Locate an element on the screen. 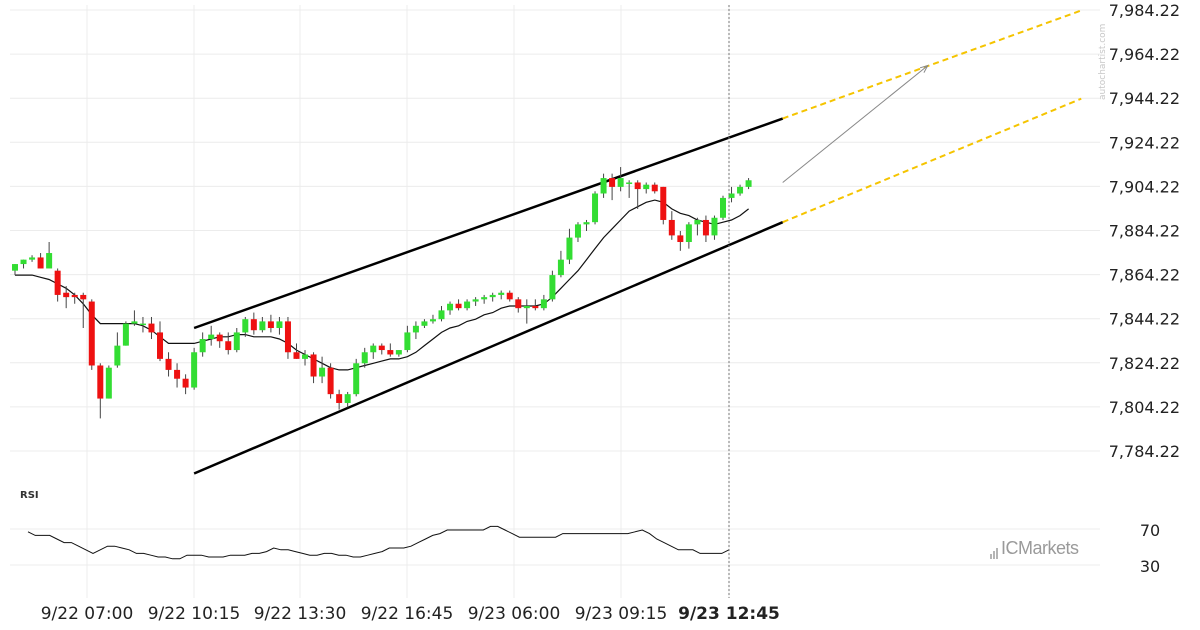 The width and height of the screenshot is (1200, 630). projection-lines is located at coordinates (932, 116).